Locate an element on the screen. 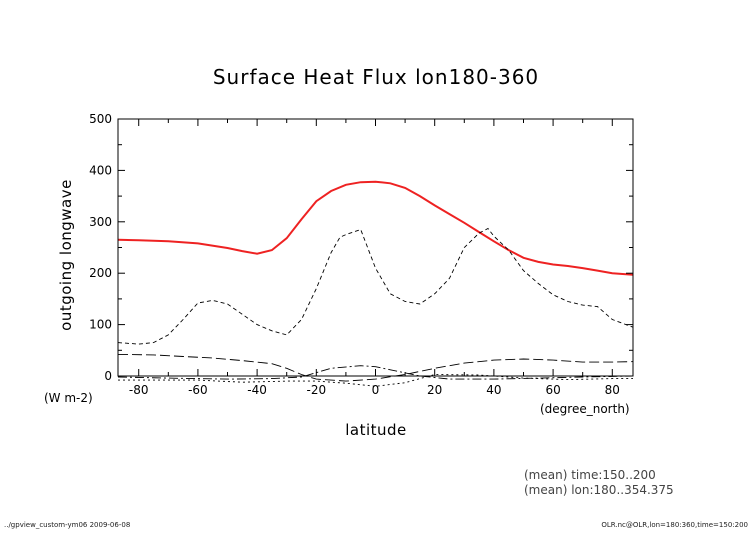 This screenshot has width=752, height=536. y-tick-label: 100 is located at coordinates (100, 325).